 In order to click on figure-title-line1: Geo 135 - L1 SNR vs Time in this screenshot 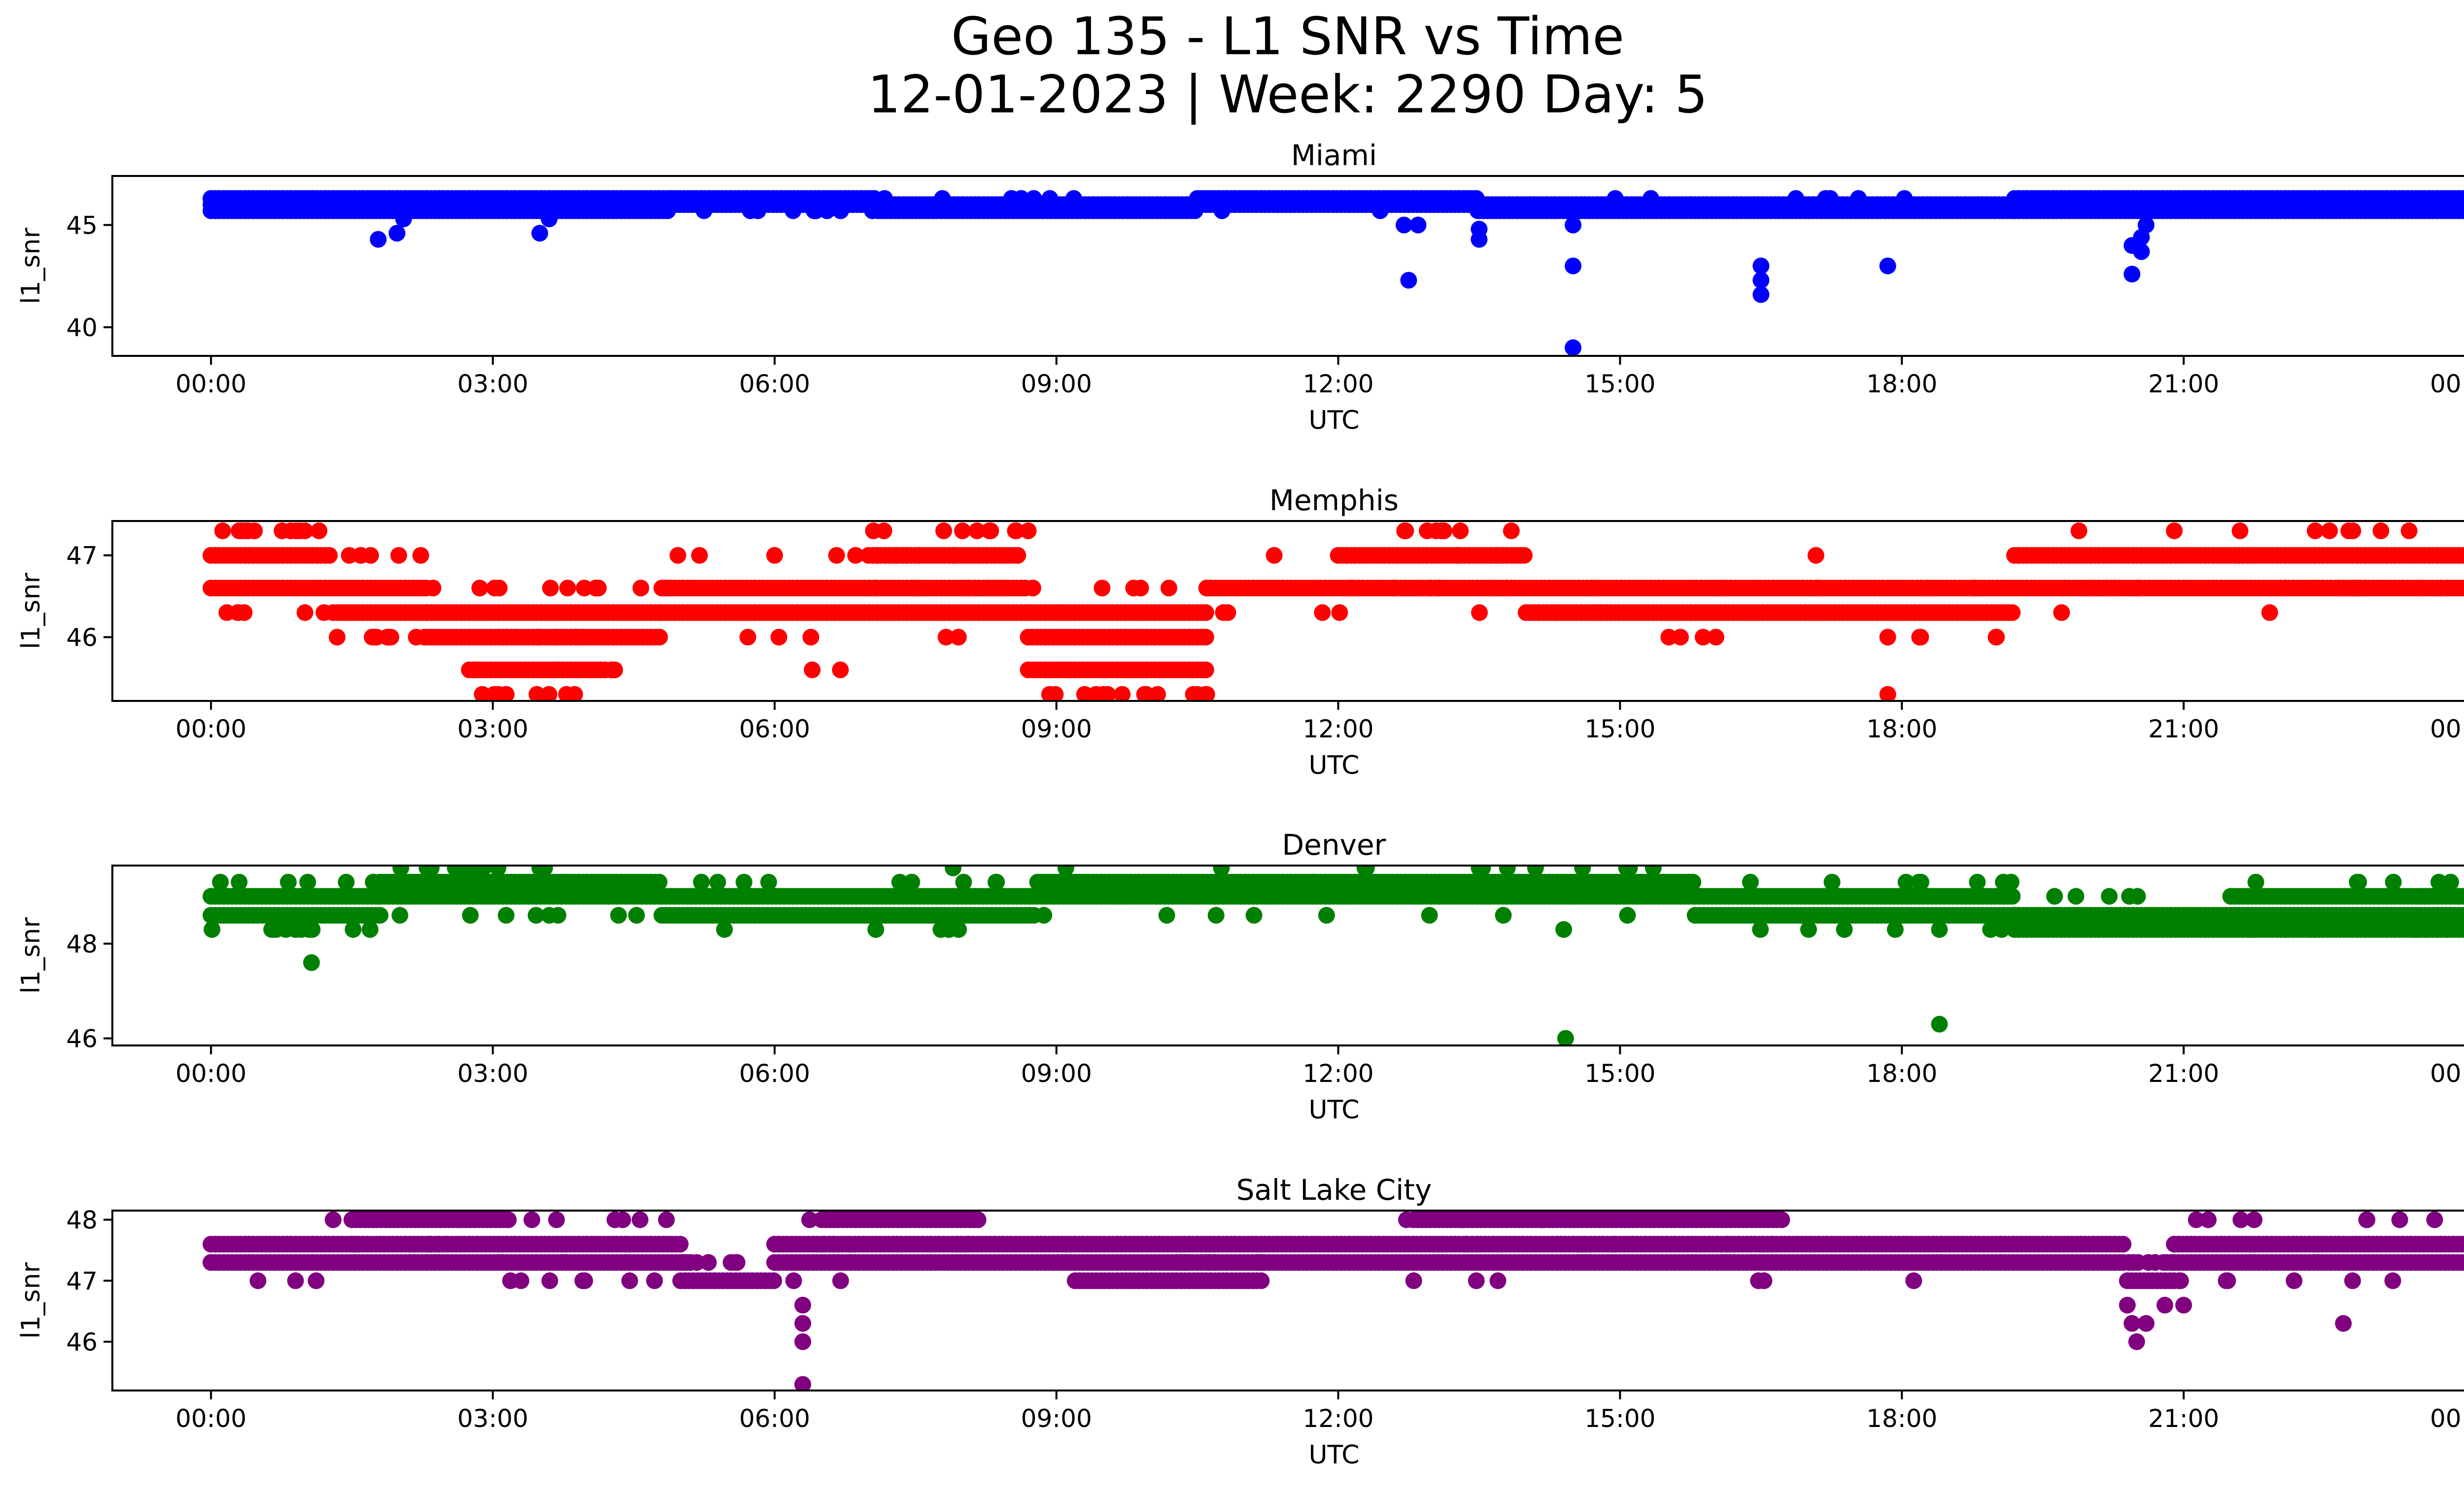, I will do `click(1287, 36)`.